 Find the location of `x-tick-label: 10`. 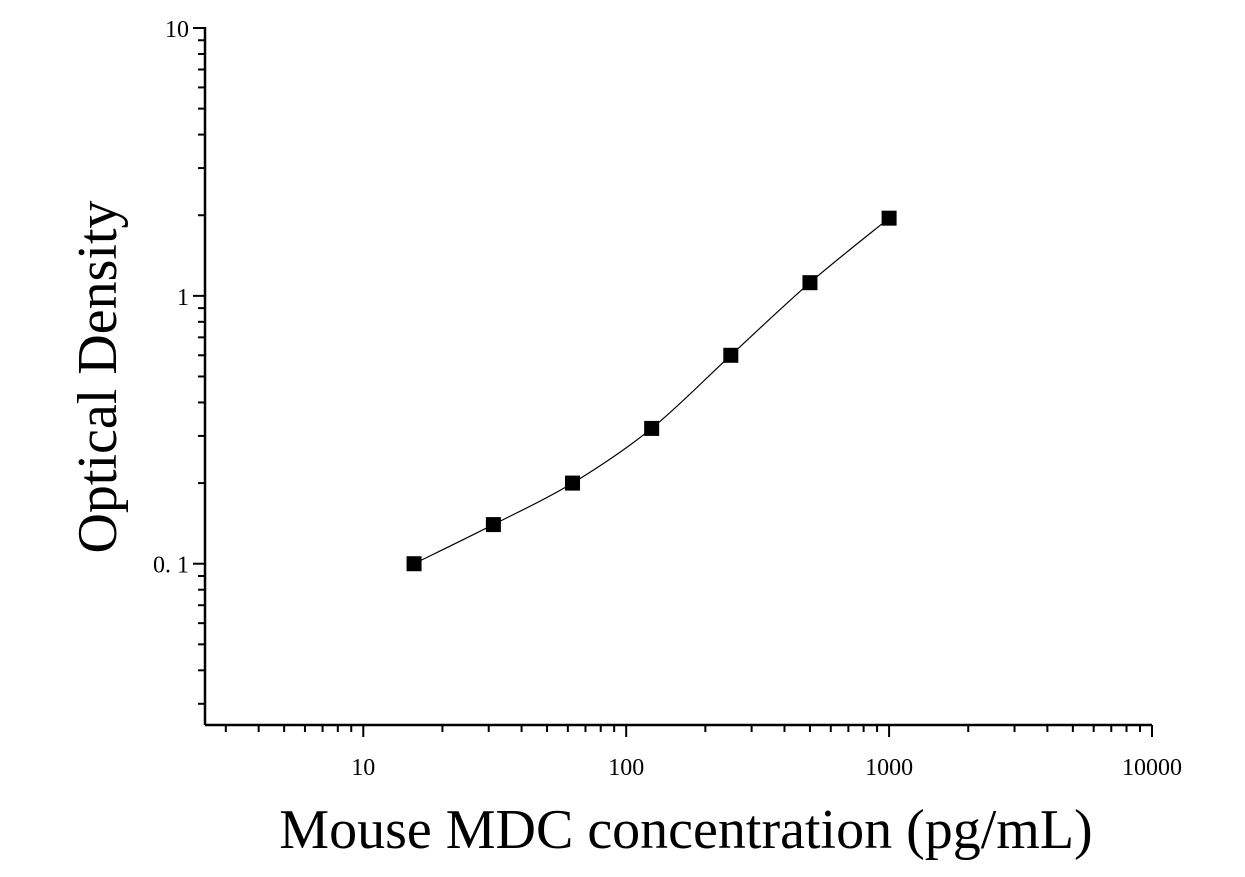

x-tick-label: 10 is located at coordinates (363, 768).